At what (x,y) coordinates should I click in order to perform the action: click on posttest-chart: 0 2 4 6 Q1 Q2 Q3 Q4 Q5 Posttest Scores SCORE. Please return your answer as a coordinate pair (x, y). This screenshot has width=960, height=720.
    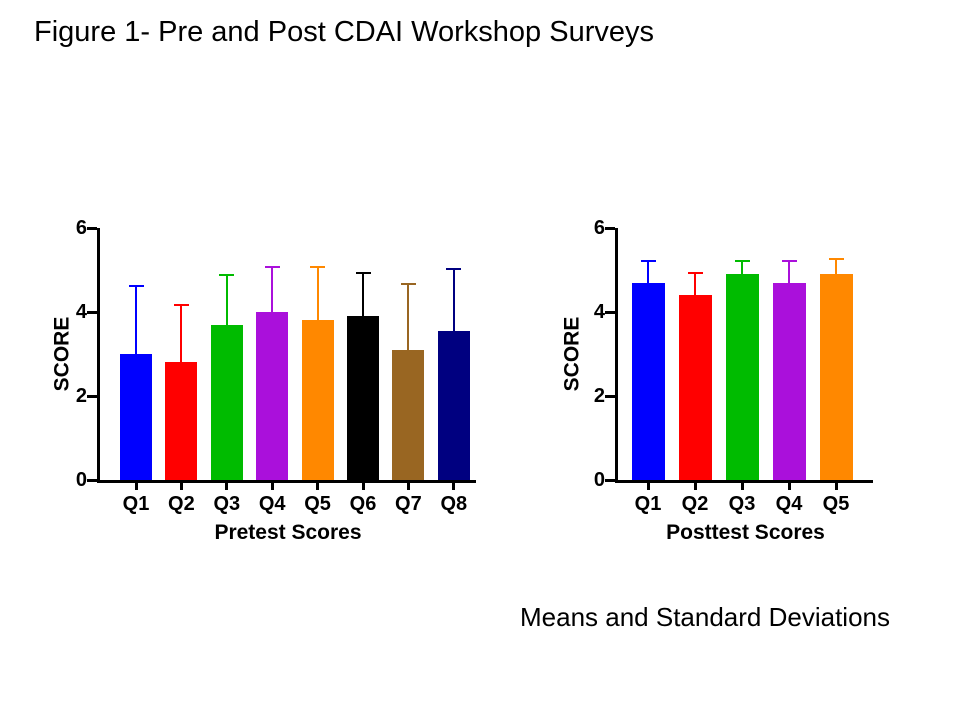
    Looking at the image, I should click on (716, 380).